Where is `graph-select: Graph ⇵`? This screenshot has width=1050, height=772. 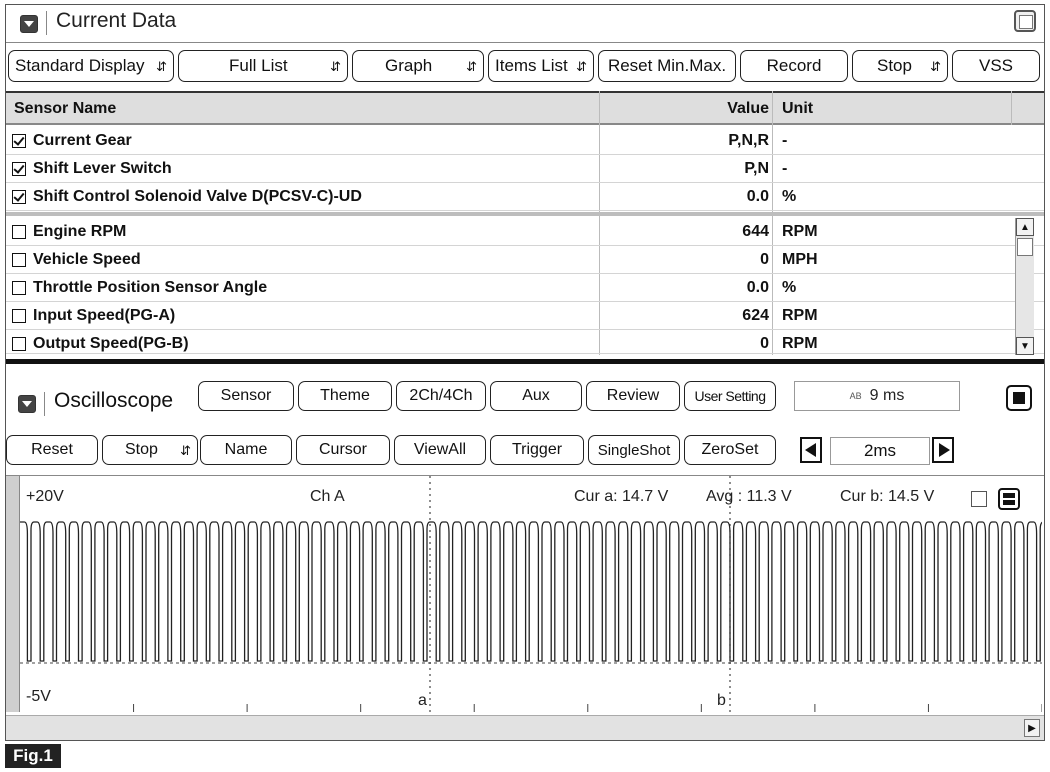 graph-select: Graph ⇵ is located at coordinates (418, 66).